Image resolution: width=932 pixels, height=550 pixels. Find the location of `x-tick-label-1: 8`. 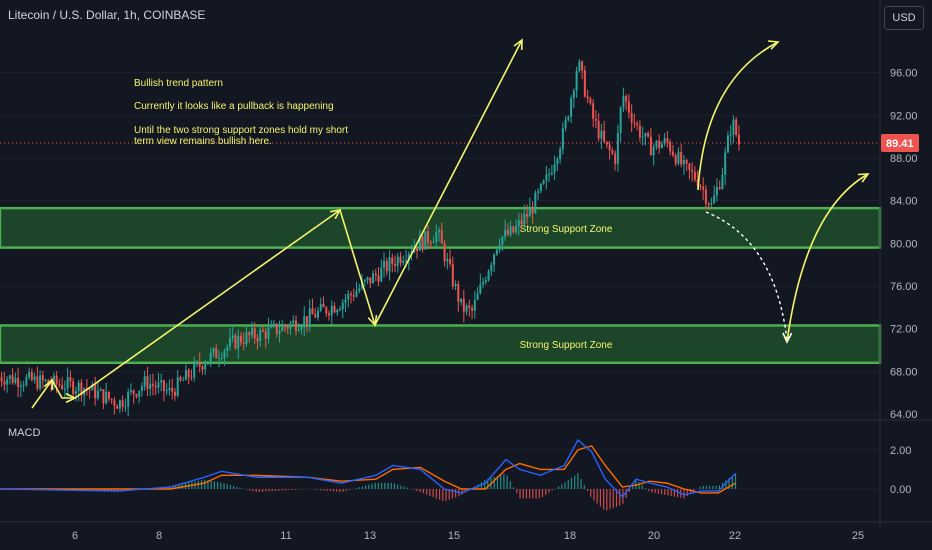

x-tick-label-1: 8 is located at coordinates (159, 536).